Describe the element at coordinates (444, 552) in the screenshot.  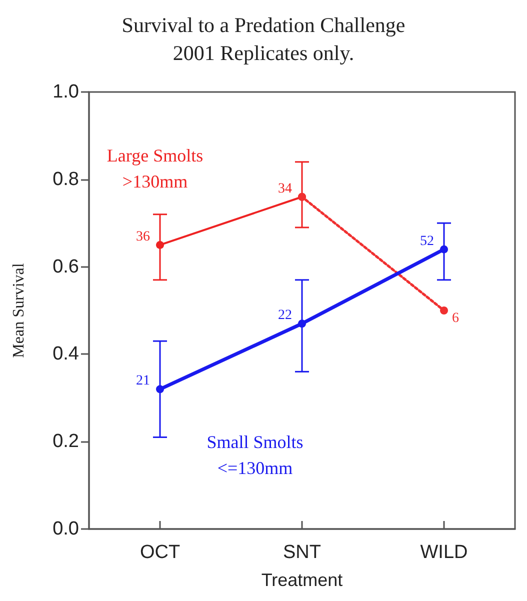
I see `x-tick-label: WILD` at that location.